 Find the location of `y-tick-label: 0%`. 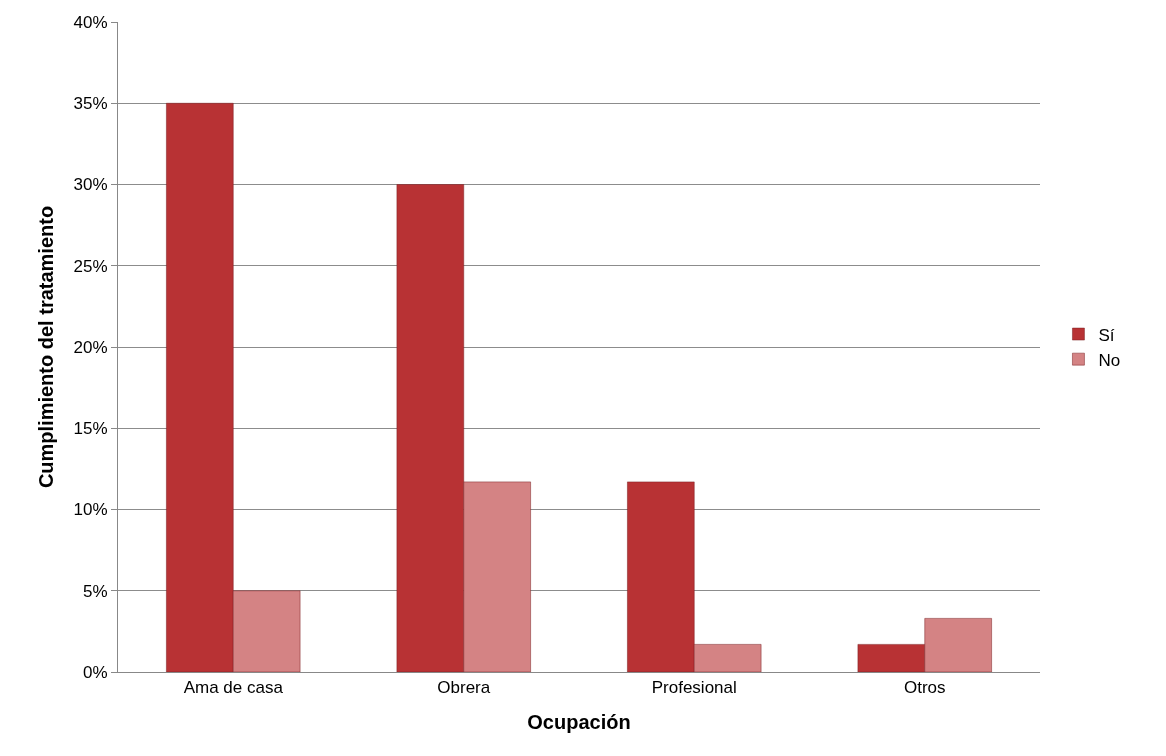

y-tick-label: 0% is located at coordinates (95, 672).